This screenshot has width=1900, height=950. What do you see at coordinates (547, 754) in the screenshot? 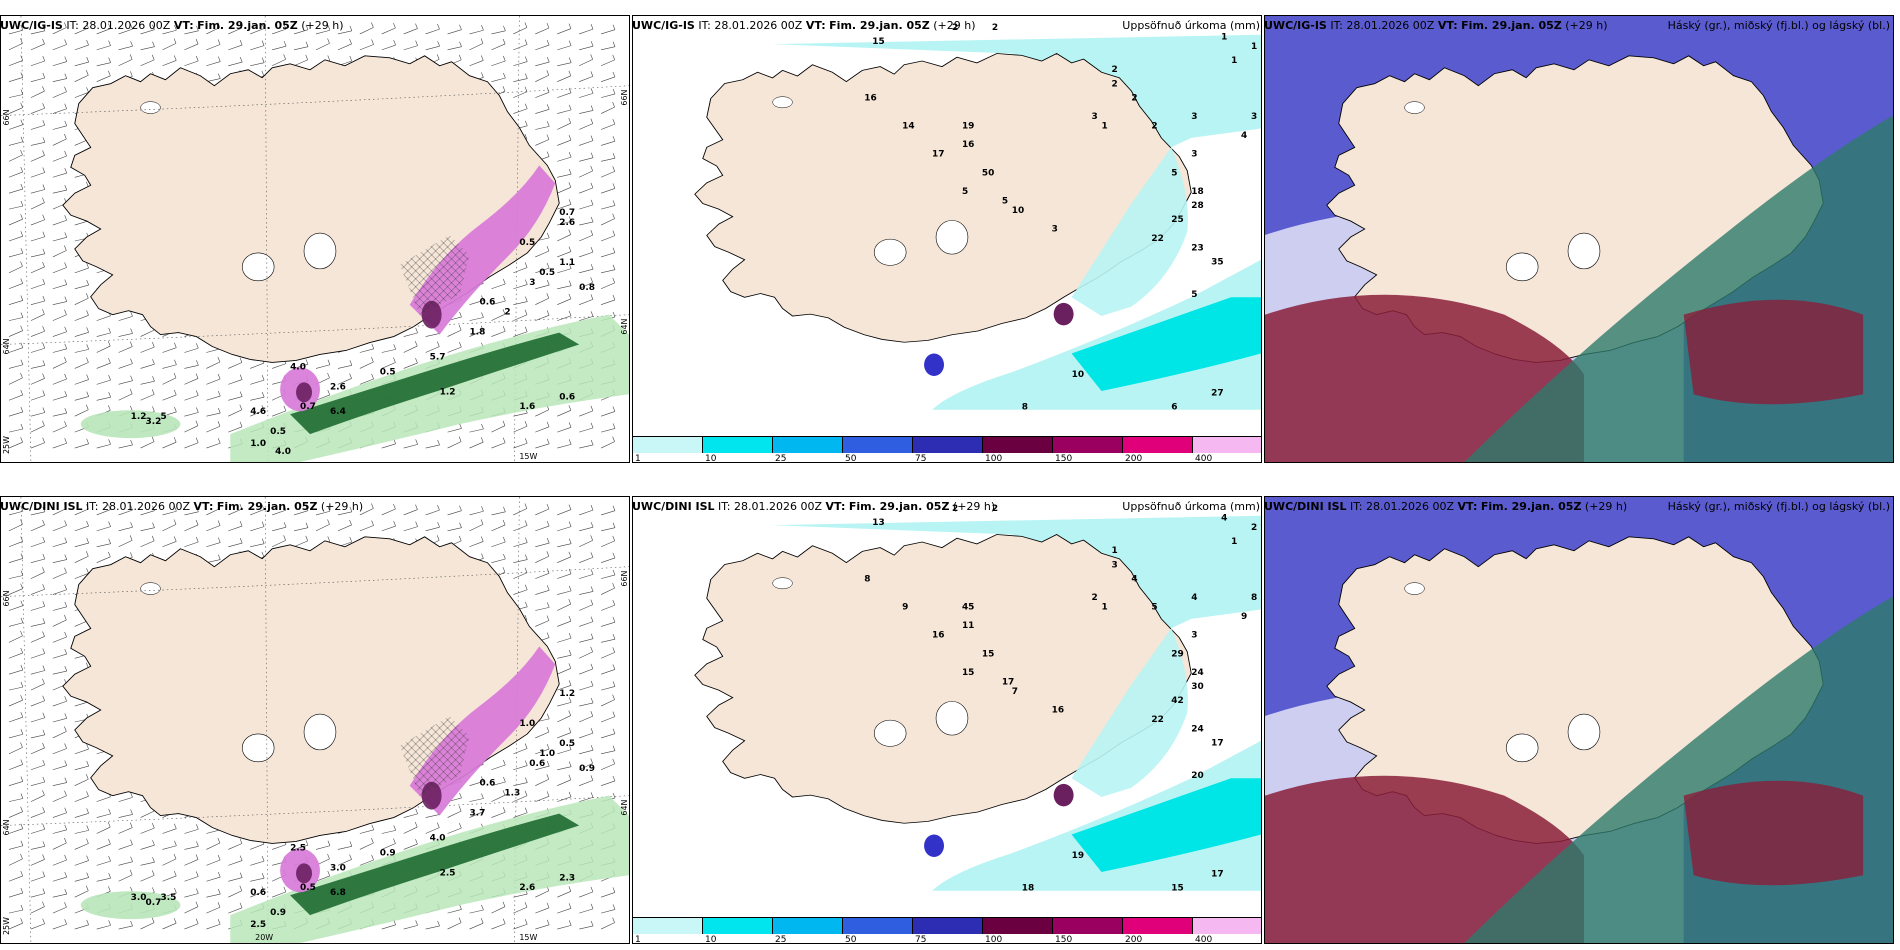
I see `precip-value-label: 1.0` at bounding box center [547, 754].